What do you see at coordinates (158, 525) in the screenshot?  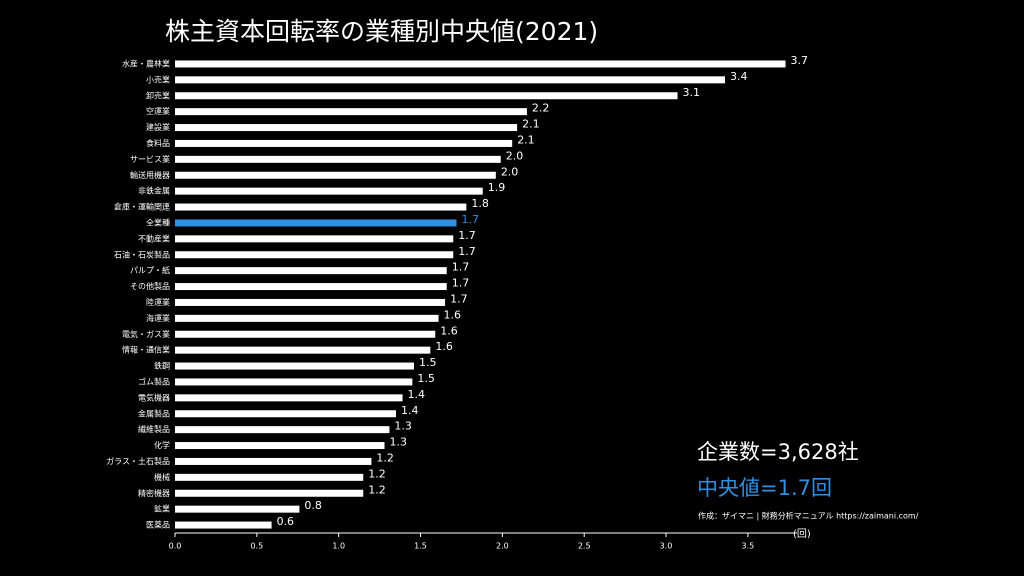 I see `category-label: 医薬品` at bounding box center [158, 525].